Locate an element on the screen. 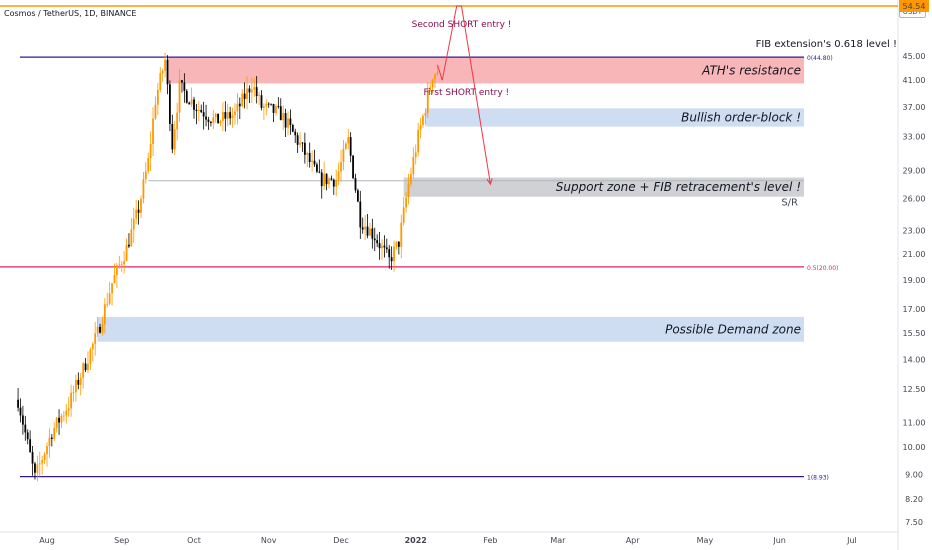  x-tick-label: 2022 is located at coordinates (416, 540).